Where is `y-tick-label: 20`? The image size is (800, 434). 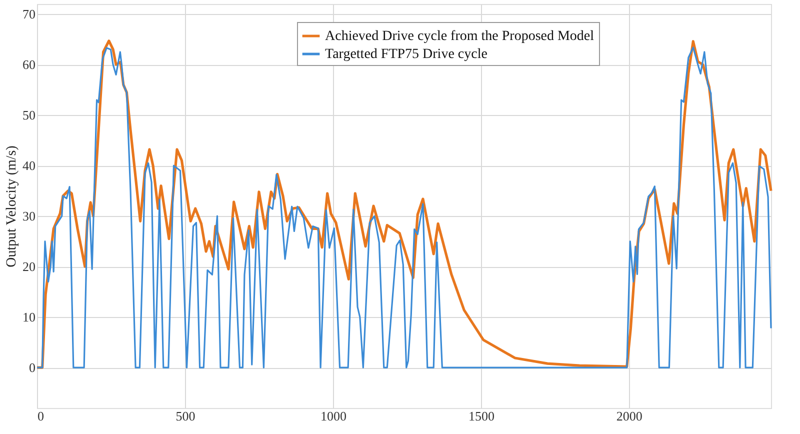
y-tick-label: 20 is located at coordinates (29, 266).